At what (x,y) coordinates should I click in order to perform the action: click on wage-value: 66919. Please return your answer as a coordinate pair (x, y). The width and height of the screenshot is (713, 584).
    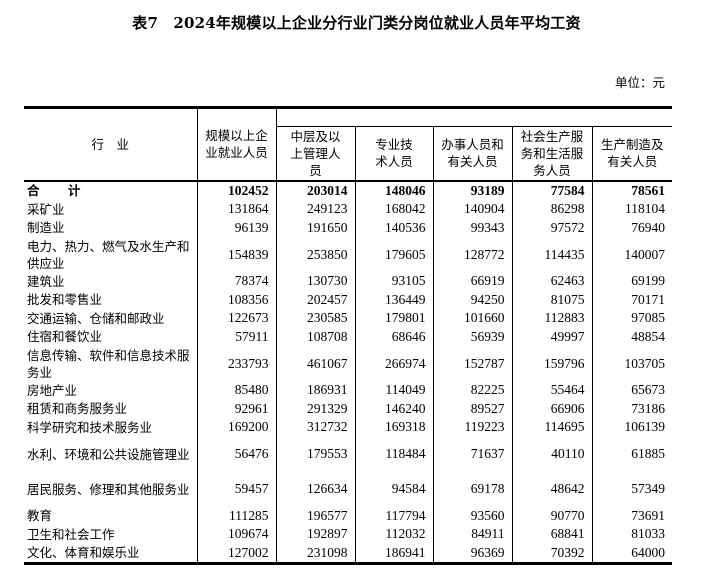
    Looking at the image, I should click on (472, 281).